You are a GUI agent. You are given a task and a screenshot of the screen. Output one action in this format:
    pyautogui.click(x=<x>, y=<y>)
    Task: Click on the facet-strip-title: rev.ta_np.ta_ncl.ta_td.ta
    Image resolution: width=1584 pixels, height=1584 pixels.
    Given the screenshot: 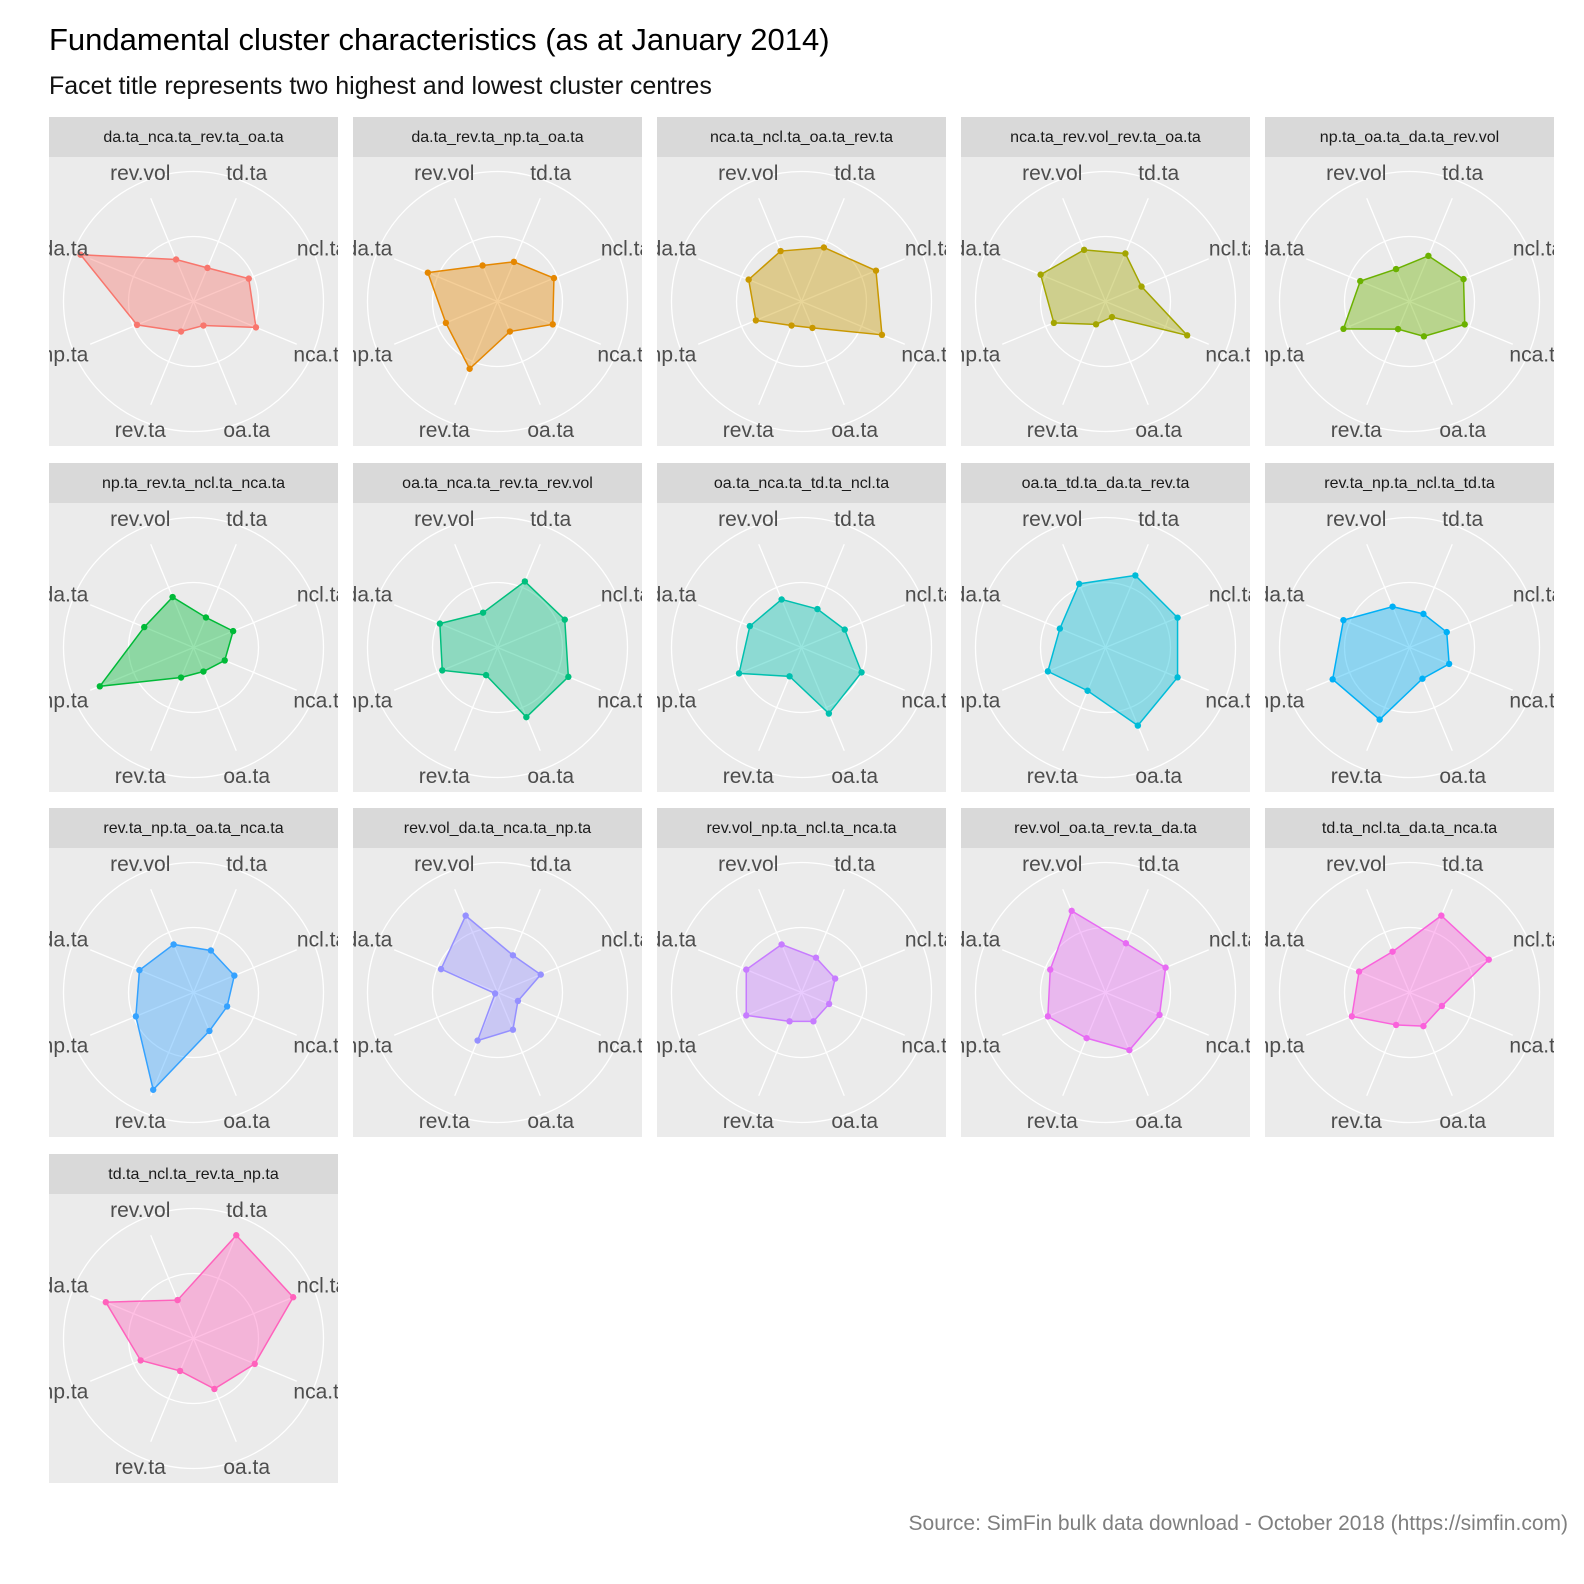 What is the action you would take?
    pyautogui.click(x=1409, y=483)
    